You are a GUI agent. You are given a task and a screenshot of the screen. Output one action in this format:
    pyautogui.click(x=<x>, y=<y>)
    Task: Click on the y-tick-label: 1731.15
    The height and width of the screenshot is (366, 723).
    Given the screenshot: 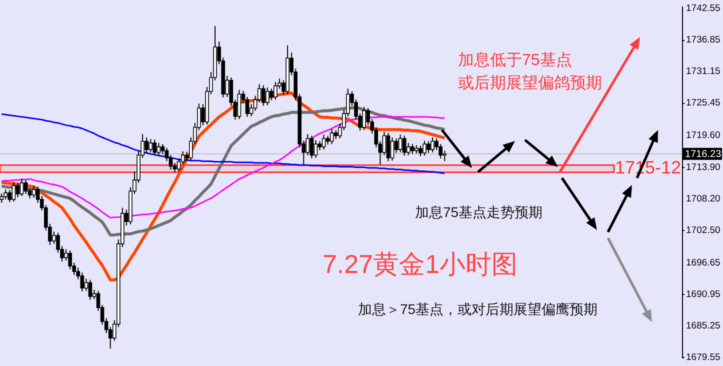 What is the action you would take?
    pyautogui.click(x=703, y=72)
    